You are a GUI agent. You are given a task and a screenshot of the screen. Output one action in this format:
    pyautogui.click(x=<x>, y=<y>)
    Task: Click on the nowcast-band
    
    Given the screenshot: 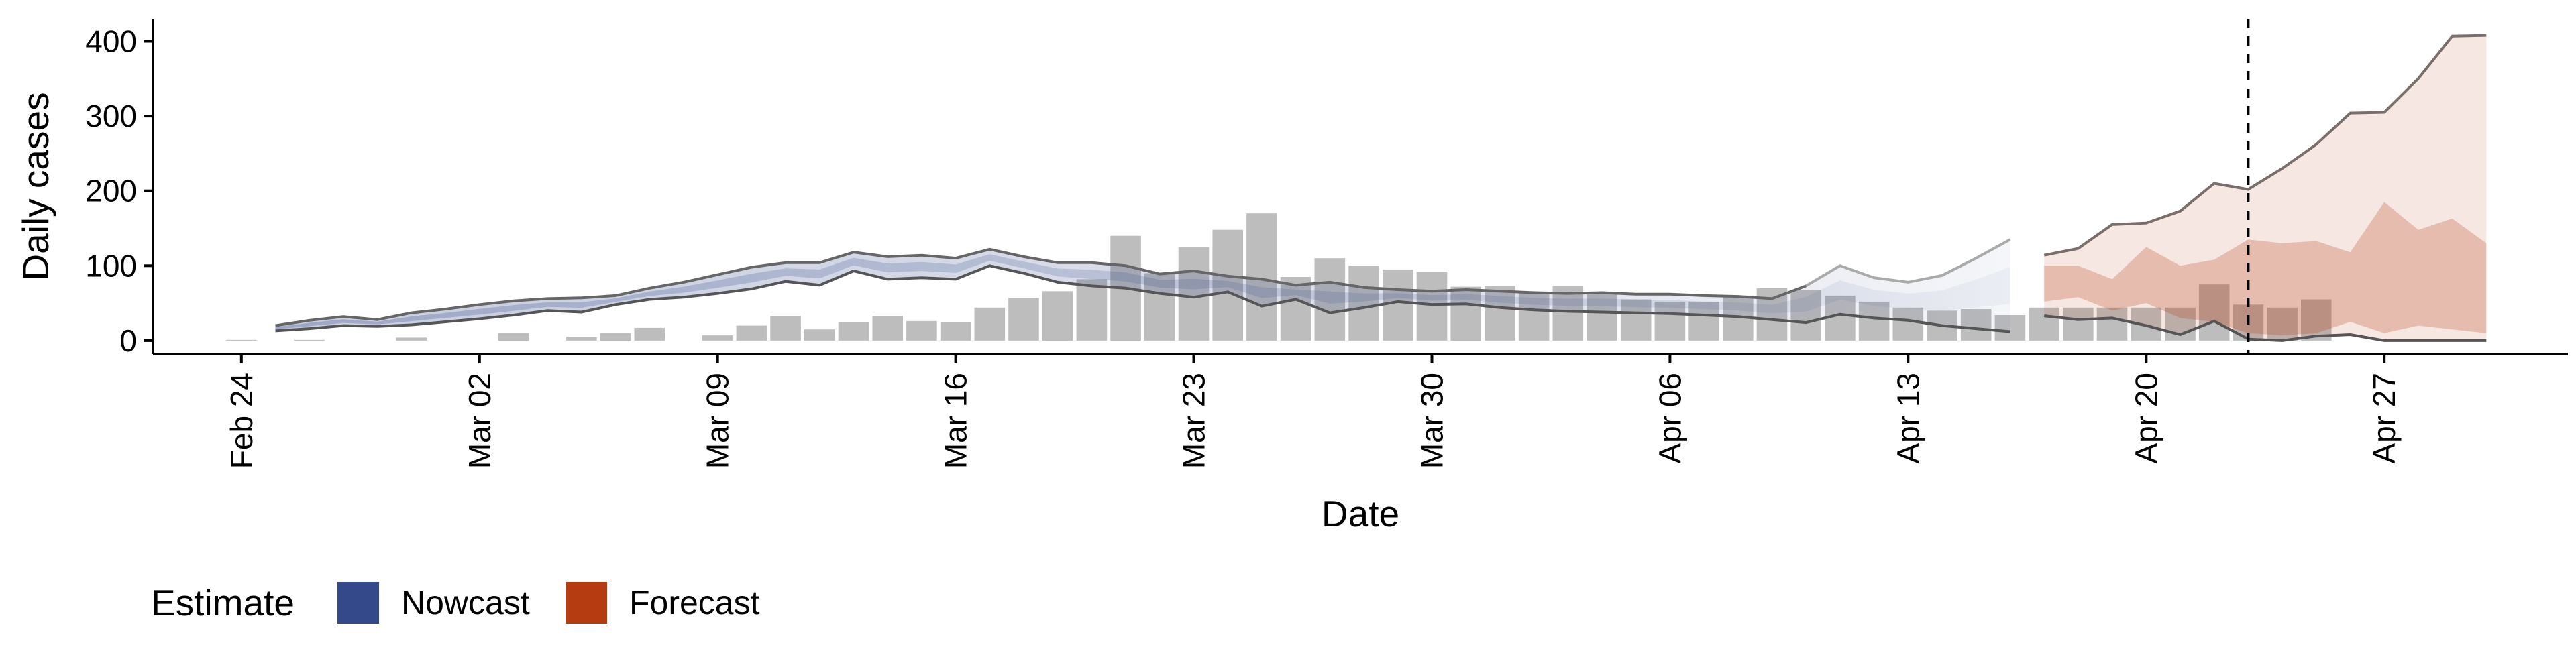 What is the action you would take?
    pyautogui.click(x=1142, y=286)
    